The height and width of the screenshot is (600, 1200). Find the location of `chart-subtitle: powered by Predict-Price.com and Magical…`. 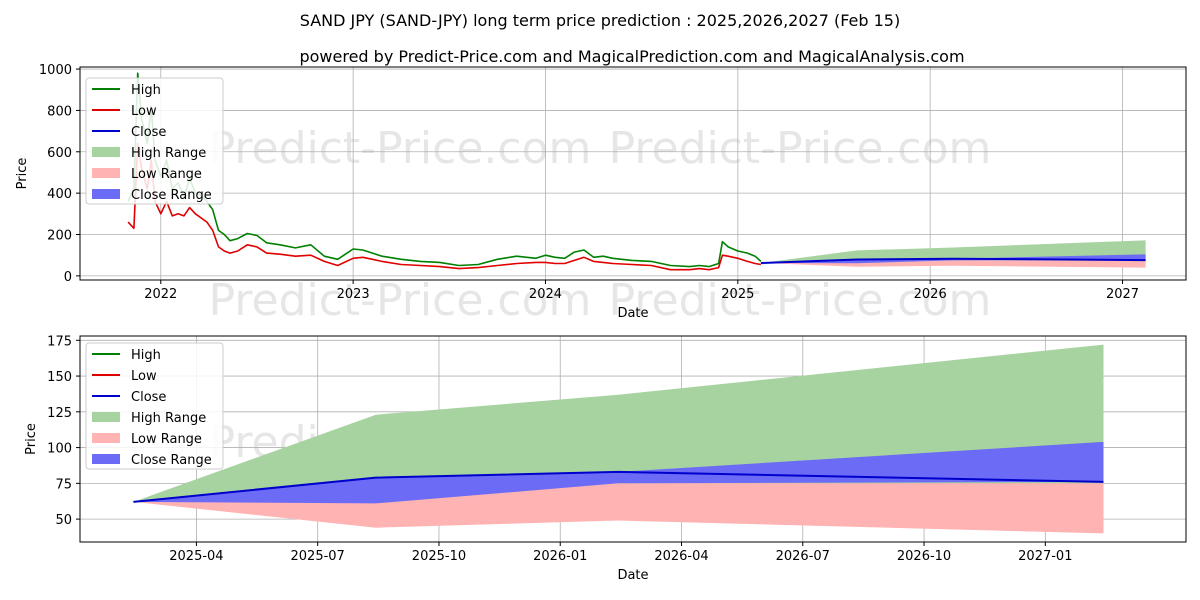

chart-subtitle: powered by Predict-Price.com and Magical… is located at coordinates (631, 56).